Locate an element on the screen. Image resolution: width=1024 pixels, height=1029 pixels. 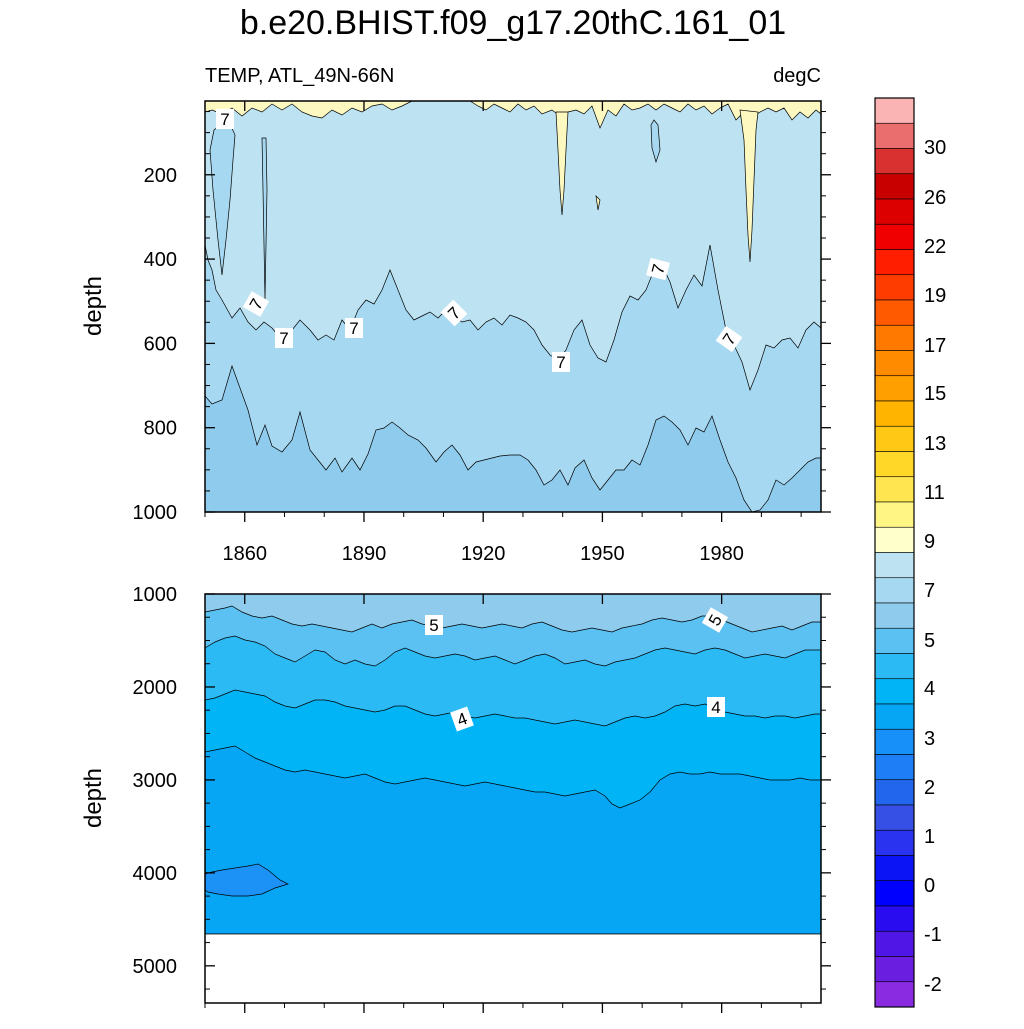
y-tick-label: 5000 is located at coordinates (155, 967).